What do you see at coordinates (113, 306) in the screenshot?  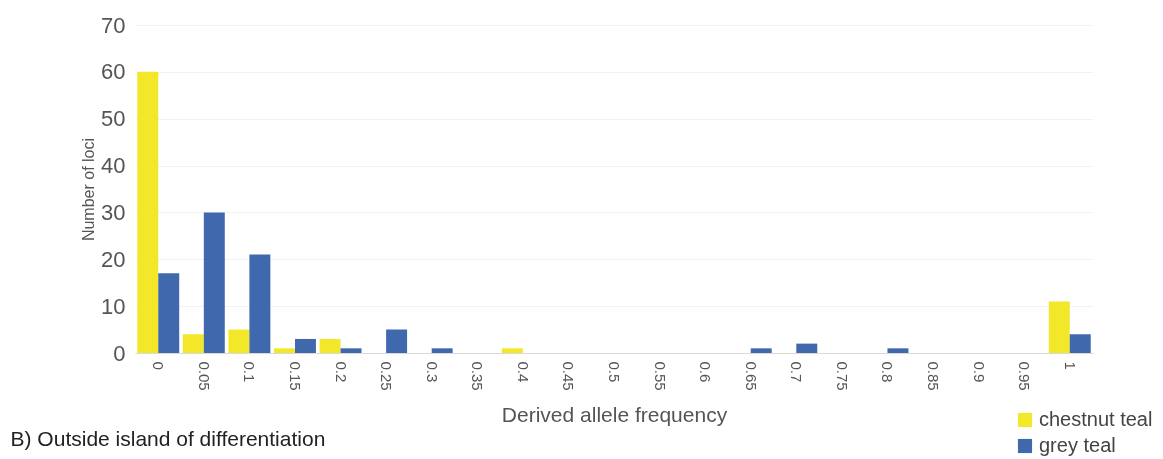 I see `y-tick-label: 10` at bounding box center [113, 306].